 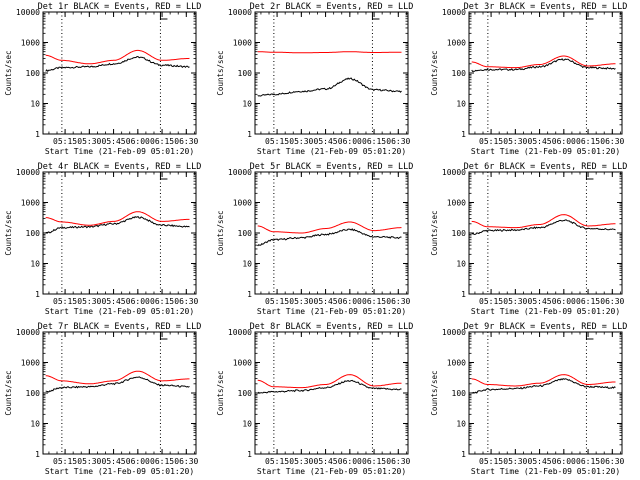 What do you see at coordinates (546, 327) in the screenshot?
I see `chart-title: Det 9r BLACK = Events, RED = LLD` at bounding box center [546, 327].